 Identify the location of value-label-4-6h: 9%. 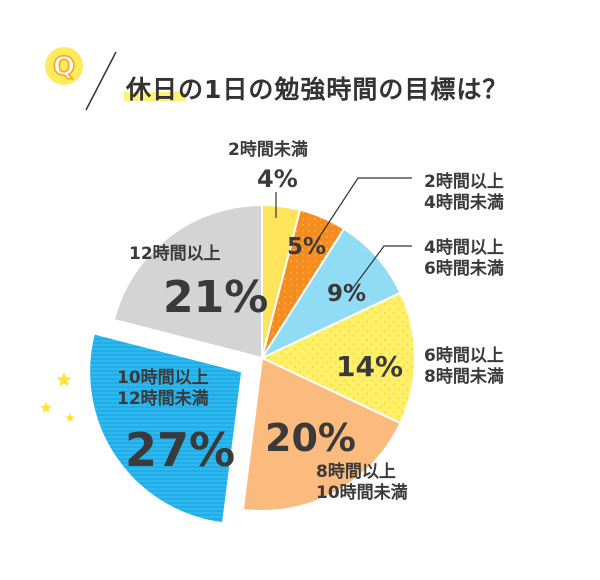
(347, 294).